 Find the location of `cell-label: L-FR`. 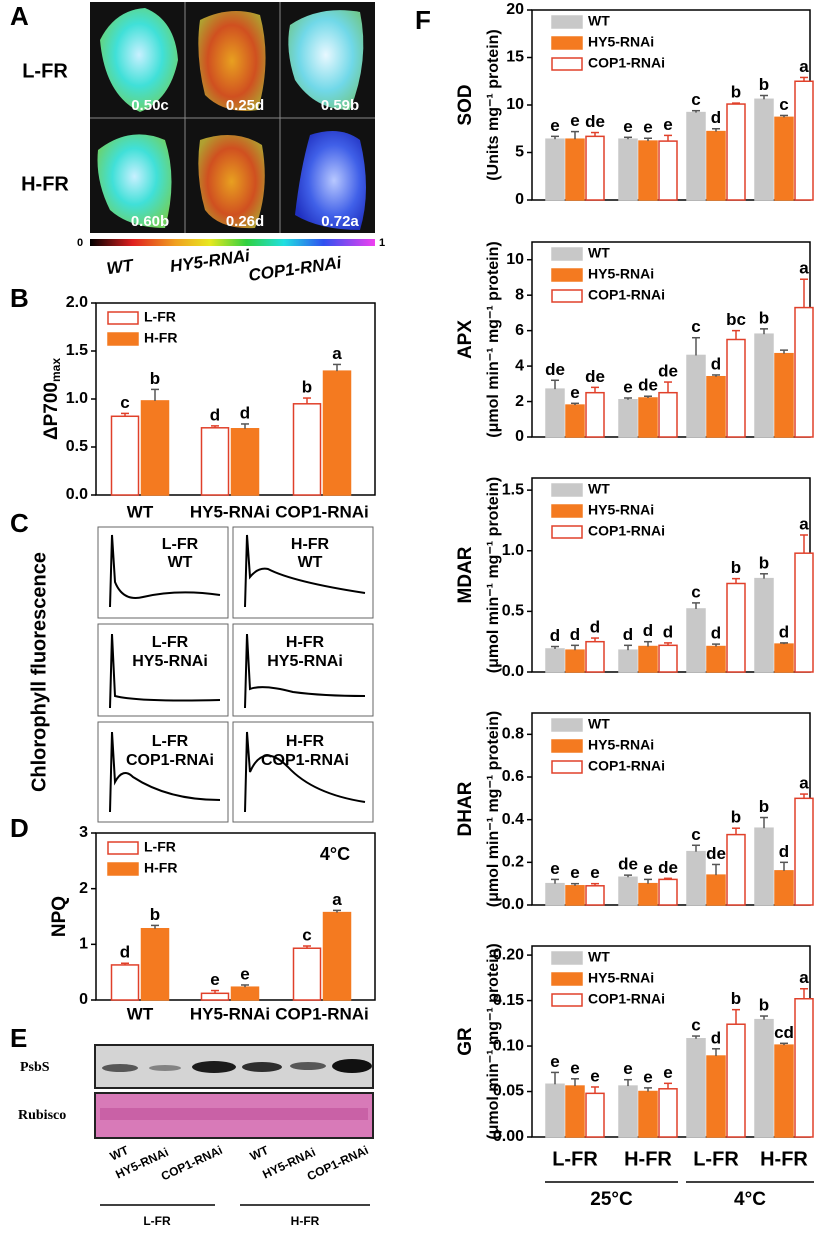

cell-label: L-FR is located at coordinates (170, 642).